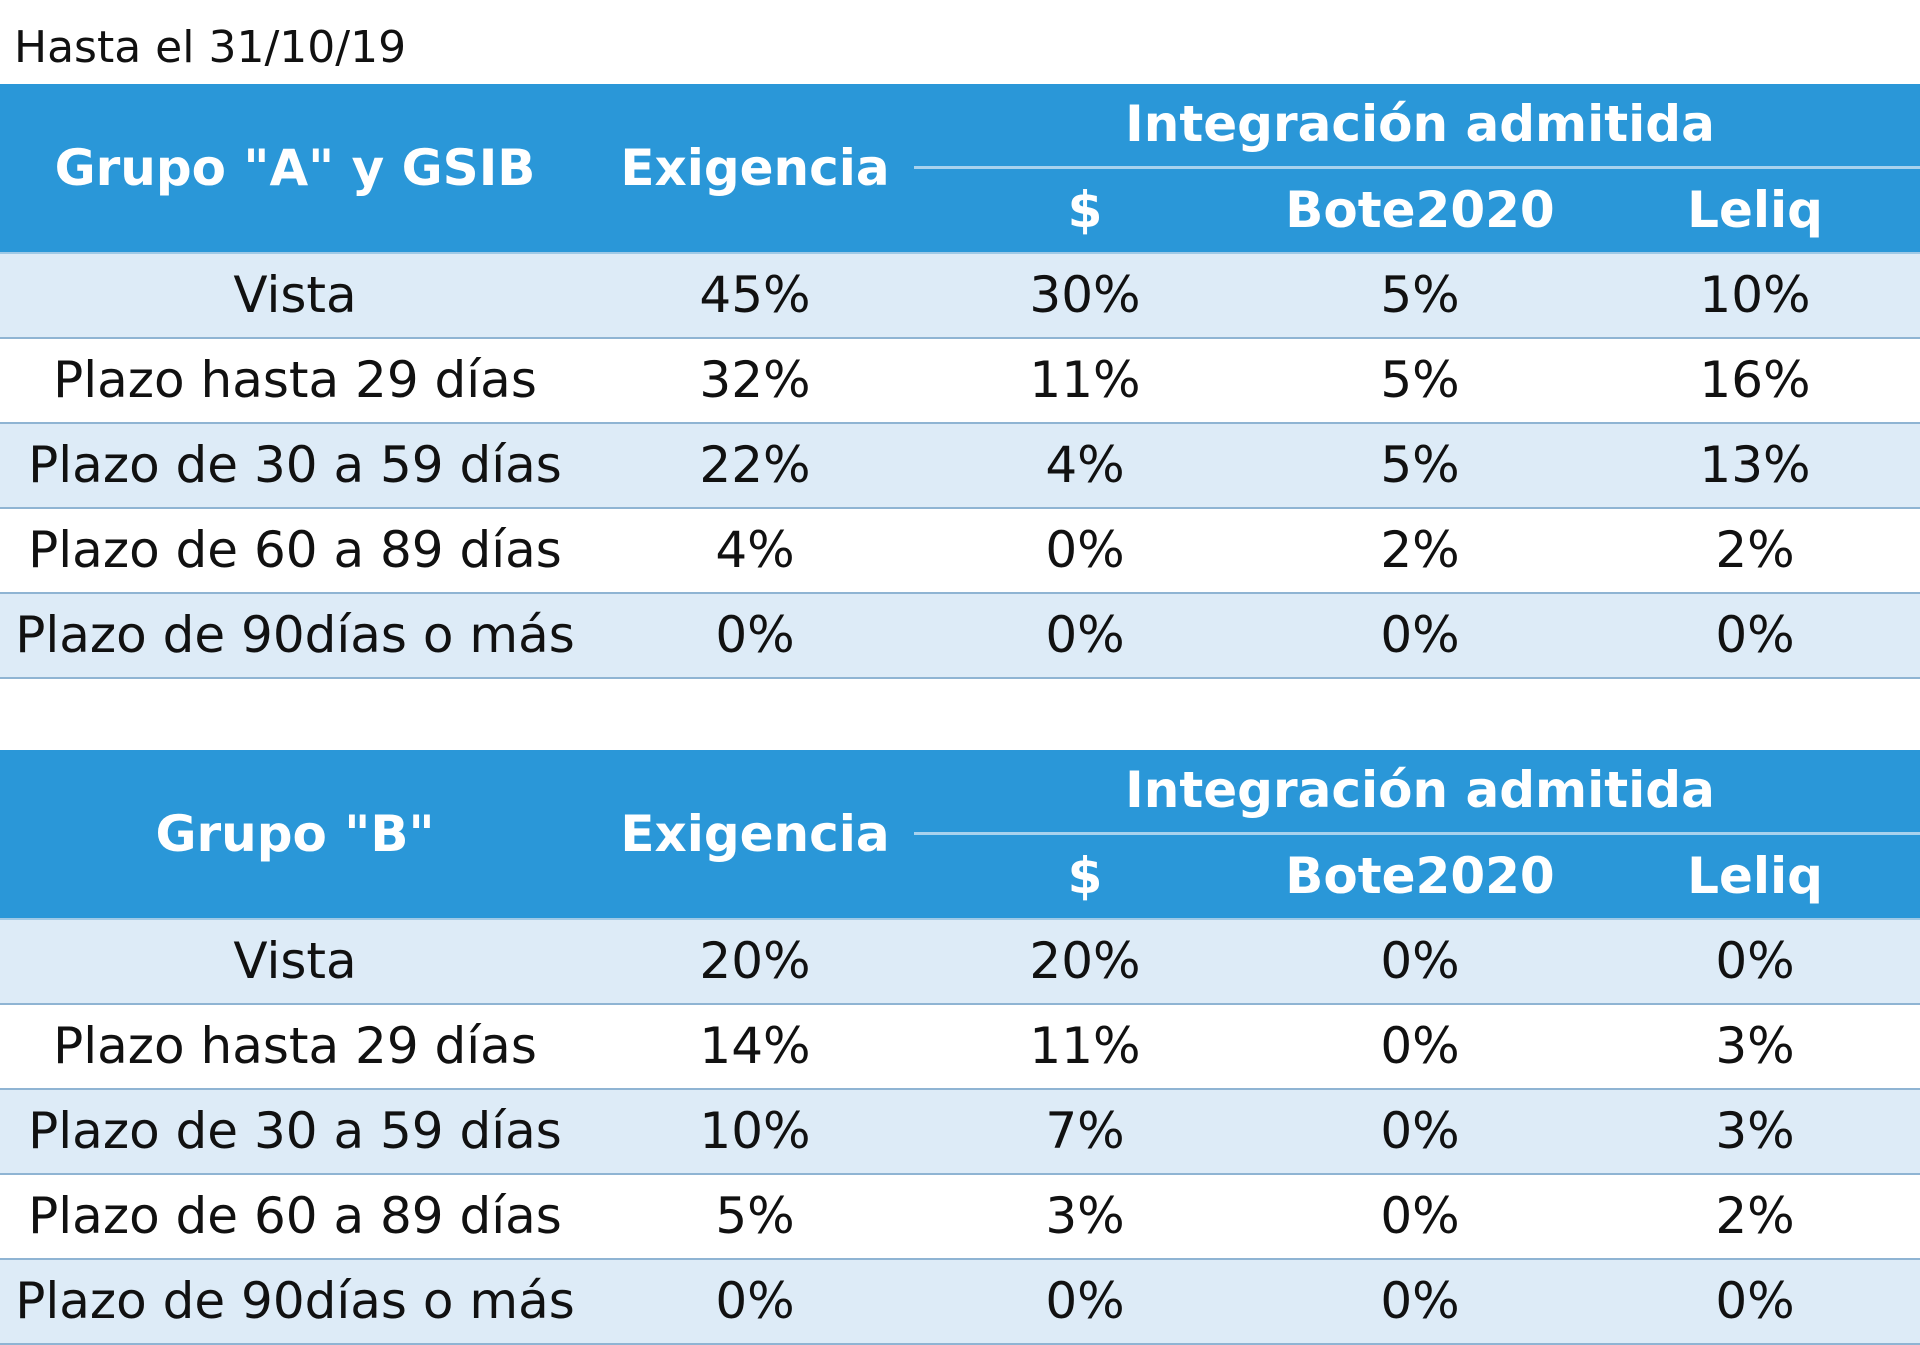  I want to click on table-row: Plazo de 60 a 89 días 5% 3% 0% 2%, so click(960, 1217).